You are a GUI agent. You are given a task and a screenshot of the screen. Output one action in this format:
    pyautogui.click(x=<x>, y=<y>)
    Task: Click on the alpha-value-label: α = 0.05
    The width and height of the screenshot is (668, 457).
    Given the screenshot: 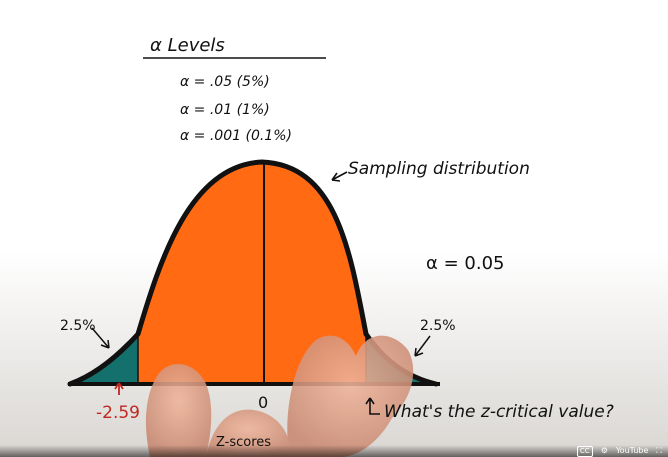 What is the action you would take?
    pyautogui.click(x=465, y=263)
    